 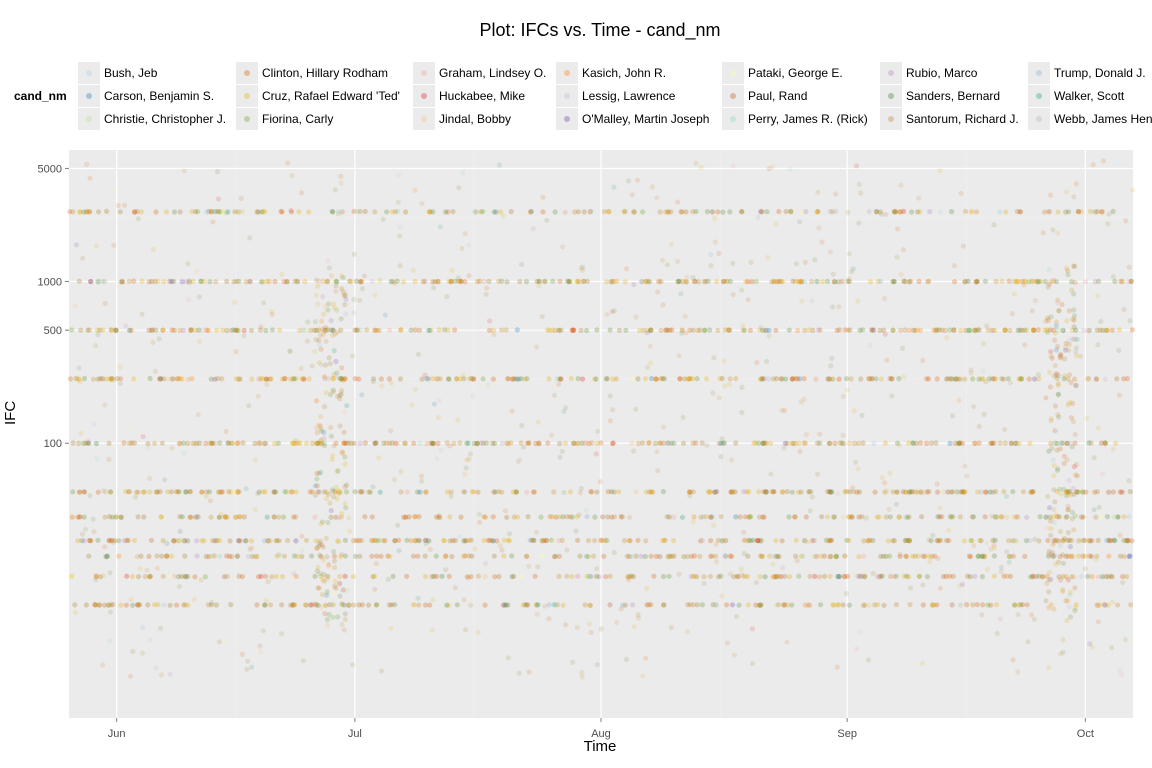 What do you see at coordinates (1089, 96) in the screenshot?
I see `legend-label: Walker, Scott` at bounding box center [1089, 96].